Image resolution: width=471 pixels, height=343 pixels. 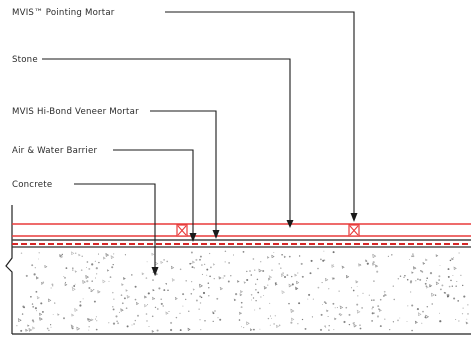 I want to click on label-stone: Stone, so click(x=25, y=60).